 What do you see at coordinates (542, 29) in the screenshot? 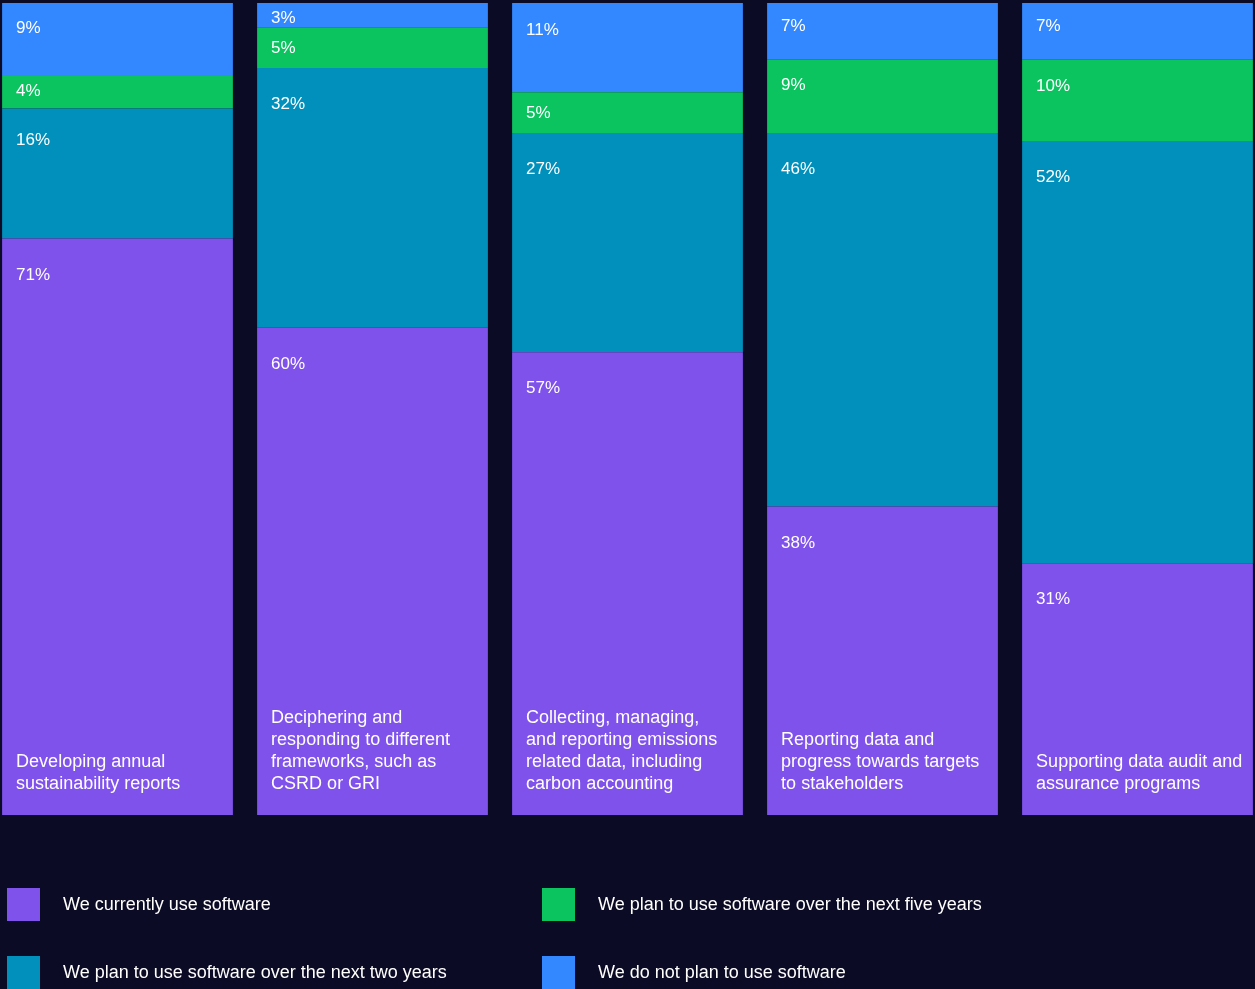
I see `data-label: 11%` at bounding box center [542, 29].